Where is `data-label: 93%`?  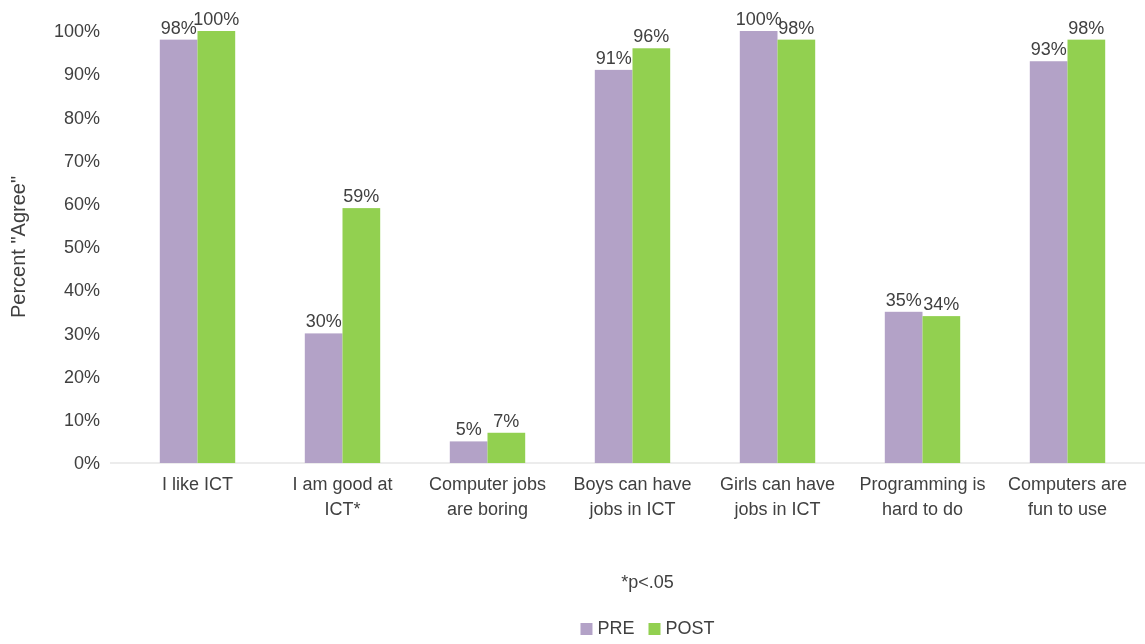 data-label: 93% is located at coordinates (1048, 49).